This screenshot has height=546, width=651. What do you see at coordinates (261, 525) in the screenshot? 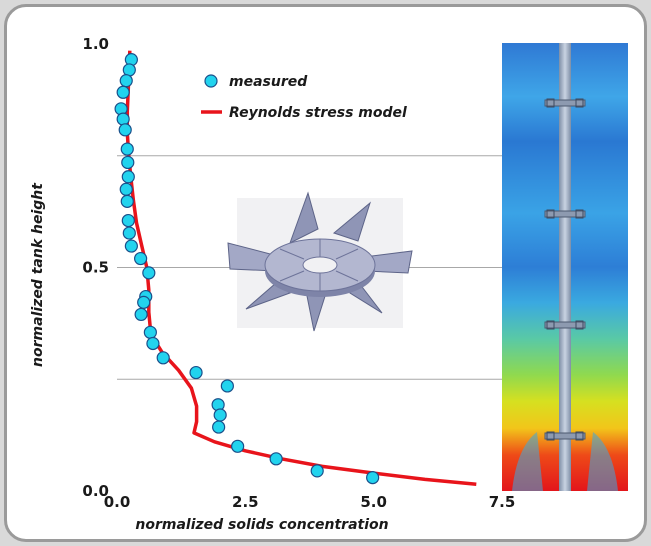
I see `x-axis-title: normalized solids concentration` at bounding box center [261, 525].